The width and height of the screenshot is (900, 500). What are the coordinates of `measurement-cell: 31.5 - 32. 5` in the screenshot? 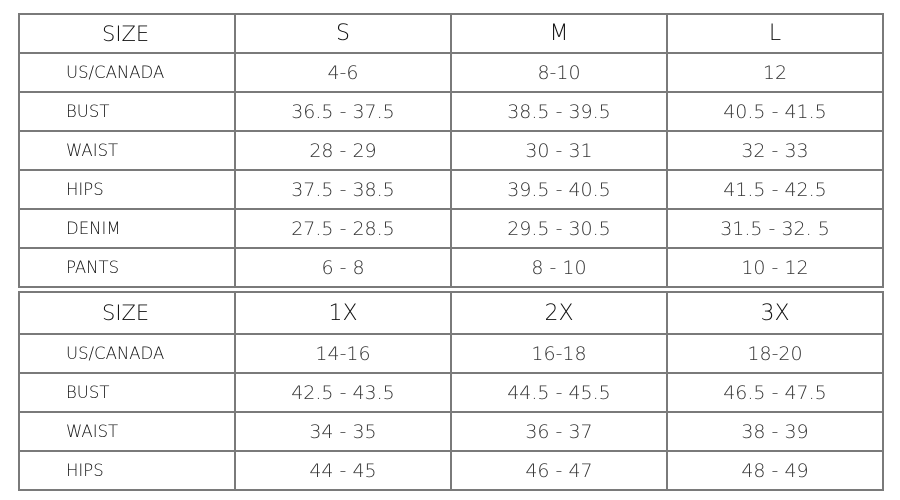 It's located at (775, 228).